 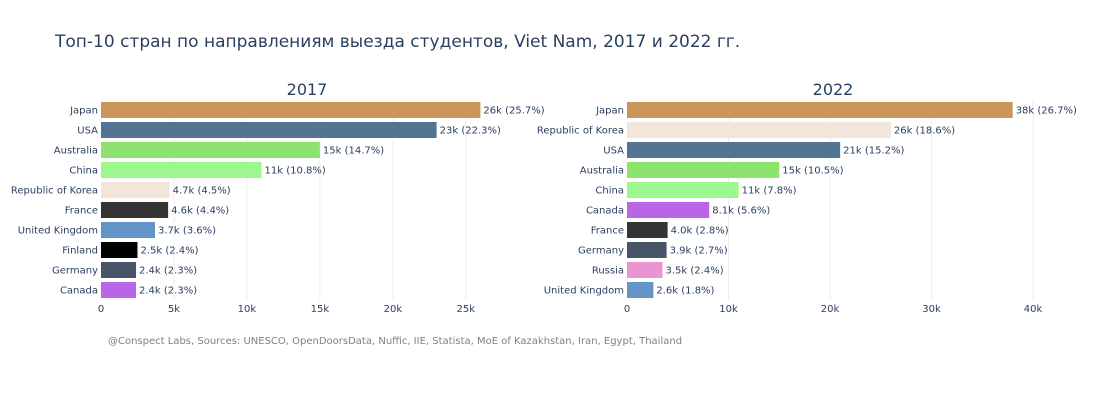 What do you see at coordinates (200, 211) in the screenshot?
I see `data-label: 4.6k (4.4%)` at bounding box center [200, 211].